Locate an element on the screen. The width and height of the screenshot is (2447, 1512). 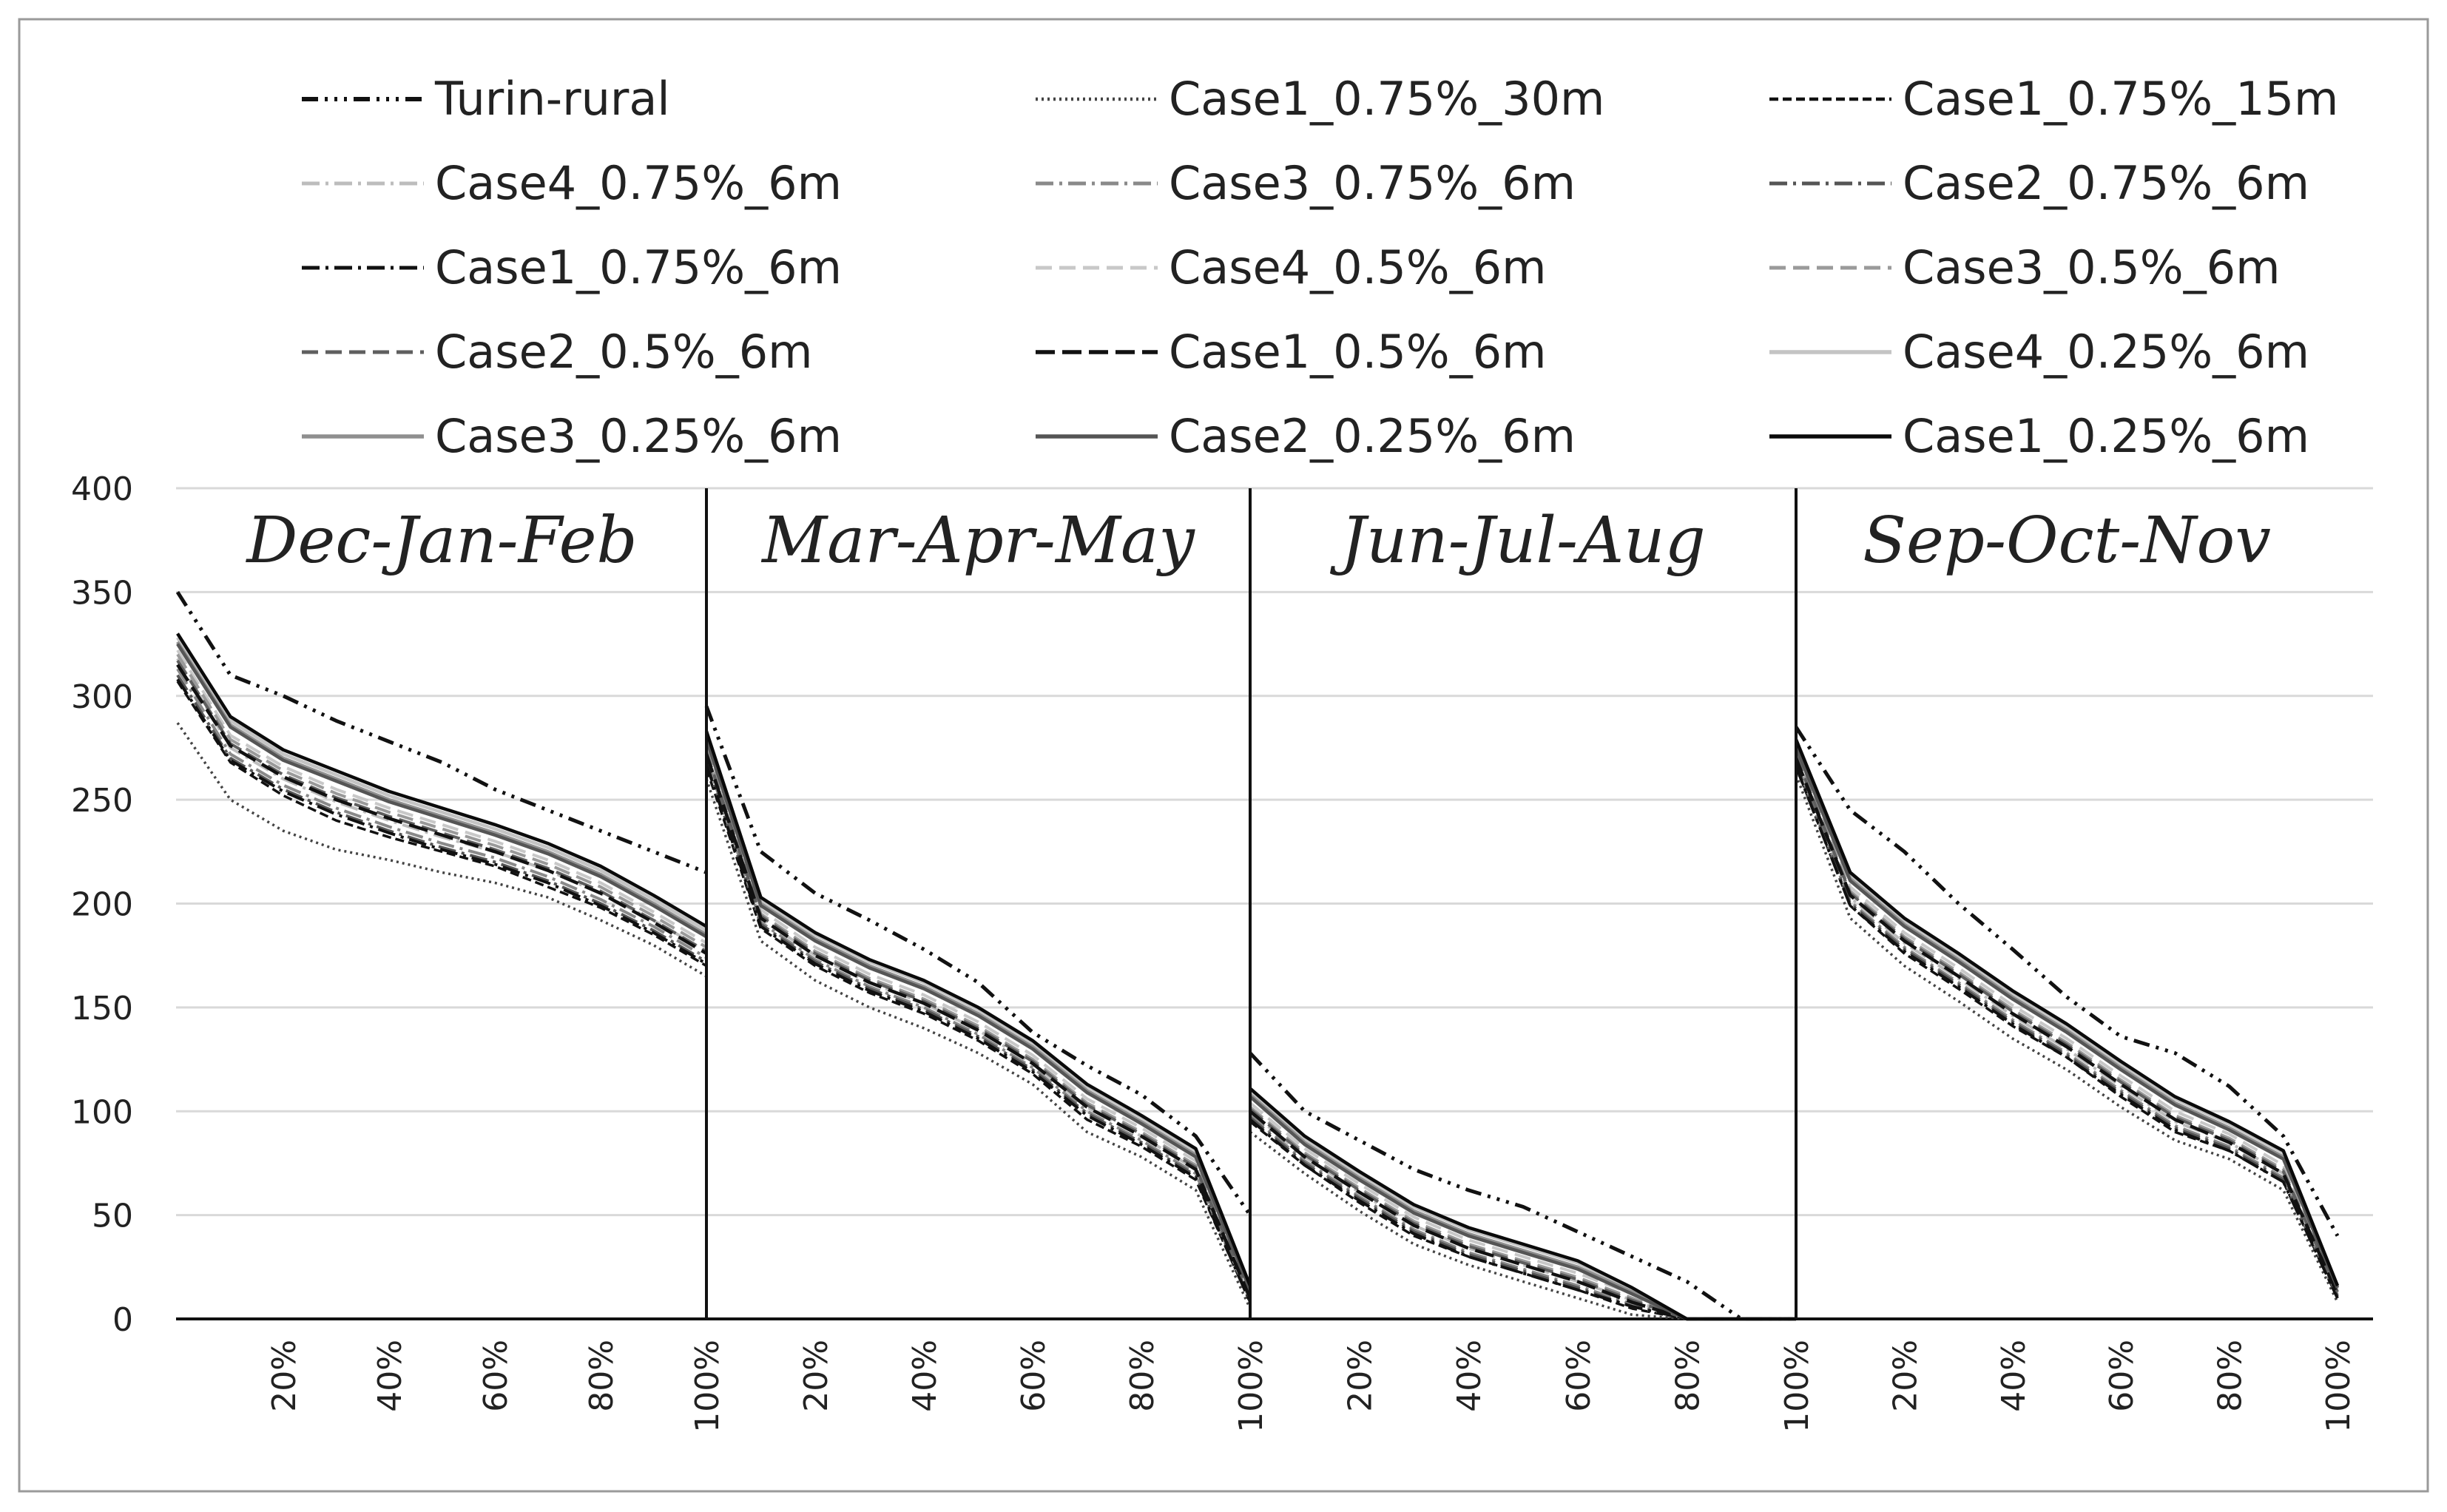
legend-label: Case1_0.5%_6m is located at coordinates (1358, 352).